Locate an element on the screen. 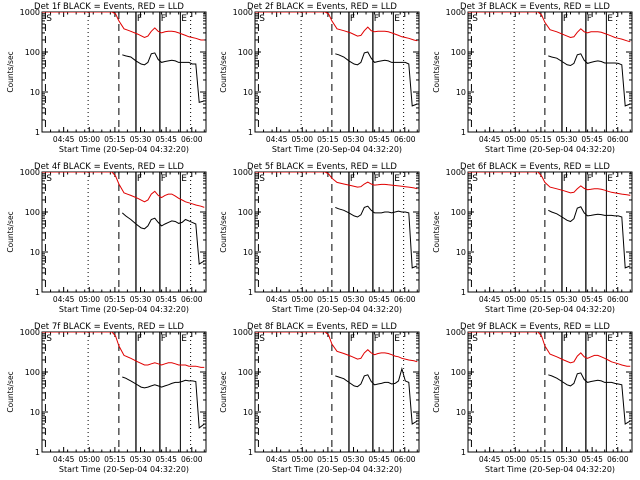  panel-title: Det 5f BLACK = Events, RED = LLD is located at coordinates (322, 167).